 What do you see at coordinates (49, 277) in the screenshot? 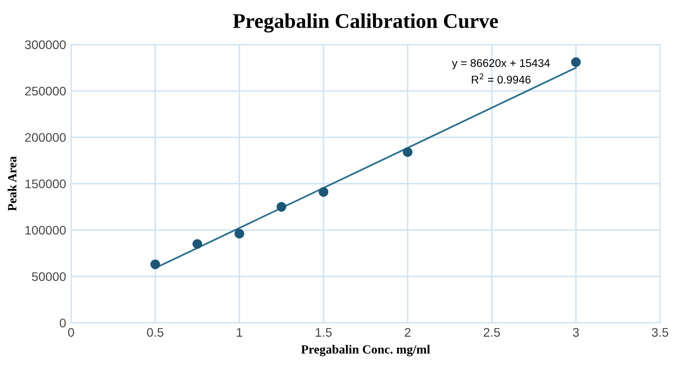
I see `y-tick-label: 50000` at bounding box center [49, 277].